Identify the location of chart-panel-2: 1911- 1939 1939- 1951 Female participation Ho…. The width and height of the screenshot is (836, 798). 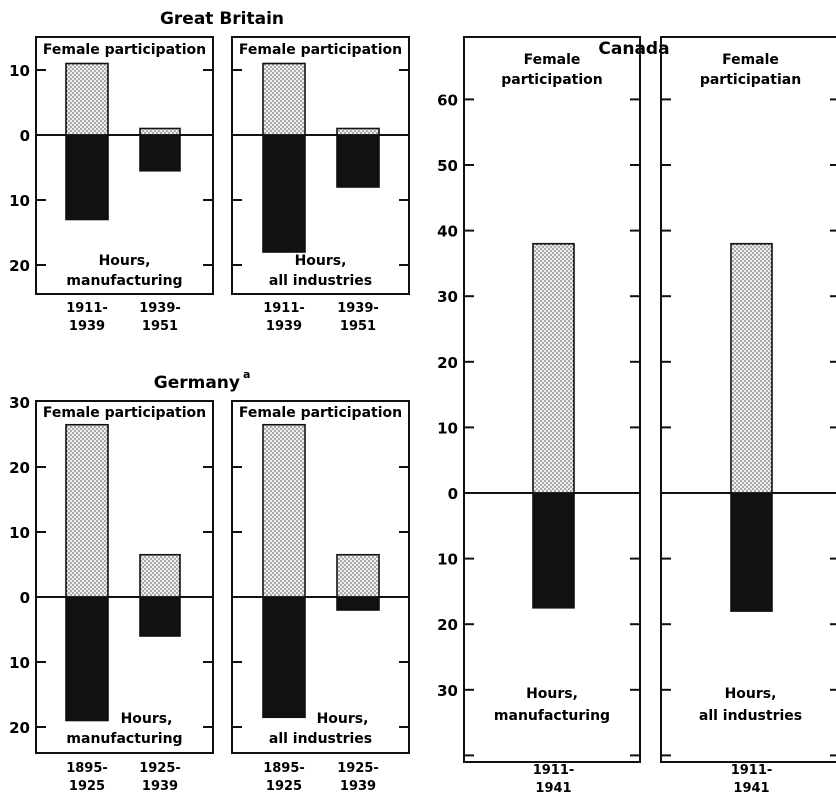
(320, 185).